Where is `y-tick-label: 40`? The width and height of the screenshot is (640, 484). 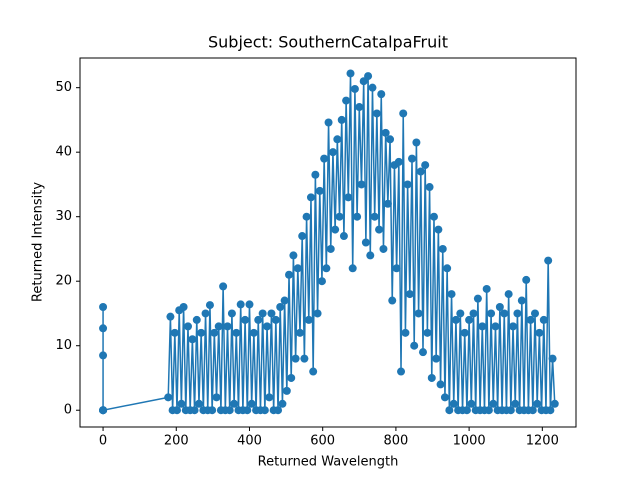
y-tick-label: 40 is located at coordinates (63, 152).